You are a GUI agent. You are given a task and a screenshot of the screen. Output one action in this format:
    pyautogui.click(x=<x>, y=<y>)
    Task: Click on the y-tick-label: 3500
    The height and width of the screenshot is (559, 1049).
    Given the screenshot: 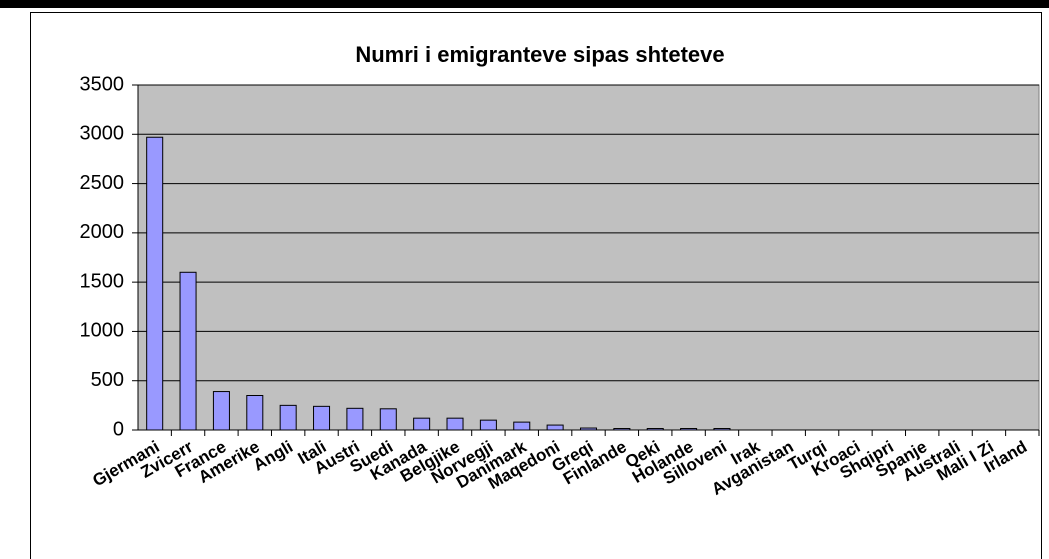 What is the action you would take?
    pyautogui.click(x=102, y=84)
    